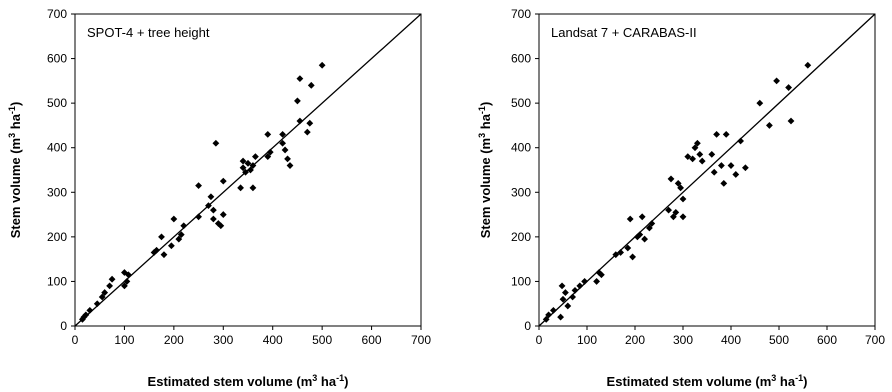 The image size is (892, 392). What do you see at coordinates (57, 14) in the screenshot?
I see `y-tick-label: 700` at bounding box center [57, 14].